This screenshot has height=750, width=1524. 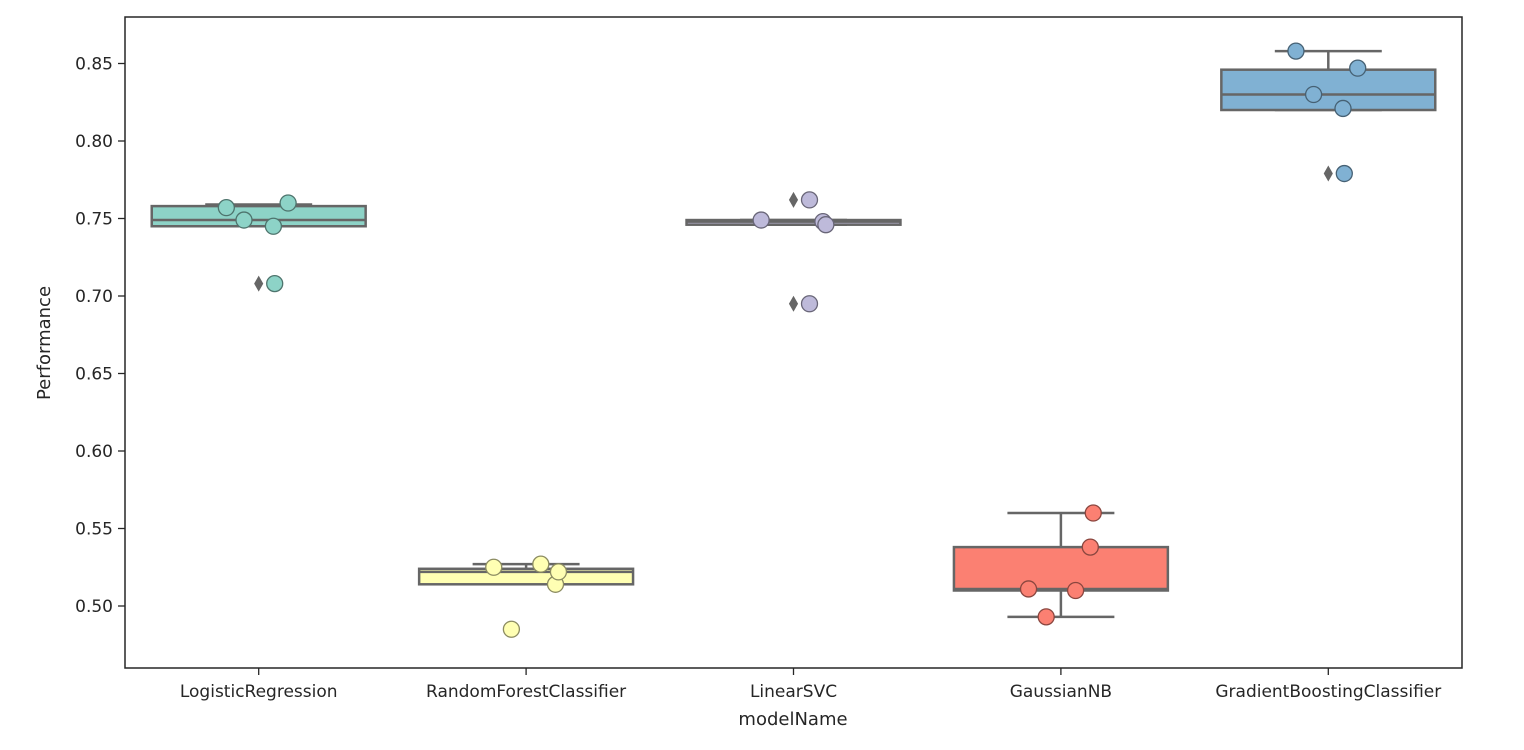 What do you see at coordinates (44, 343) in the screenshot?
I see `y-axis-title: Performance` at bounding box center [44, 343].